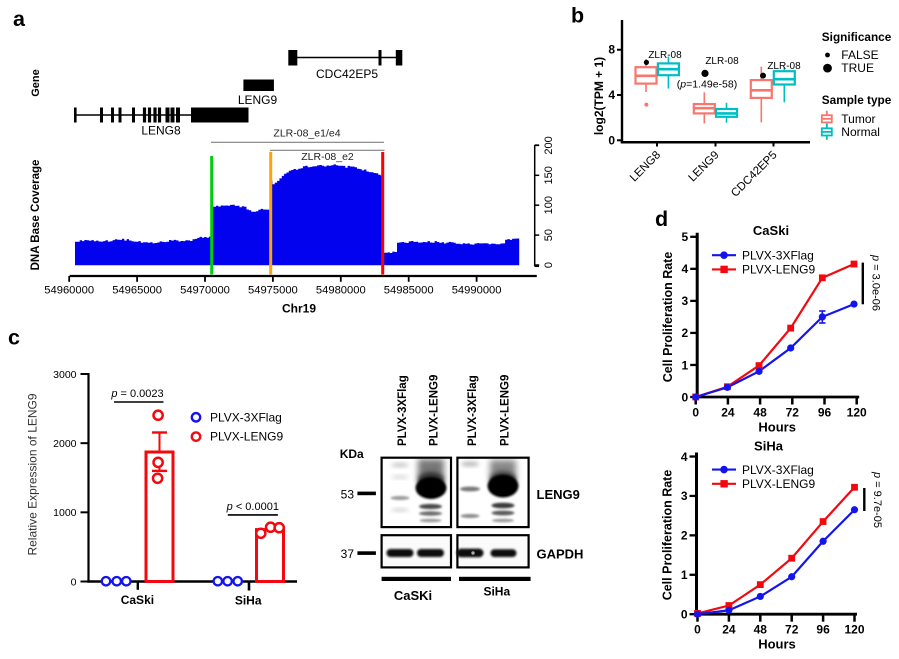  Describe the element at coordinates (352, 454) in the screenshot. I see `svg-text: KDa` at that location.